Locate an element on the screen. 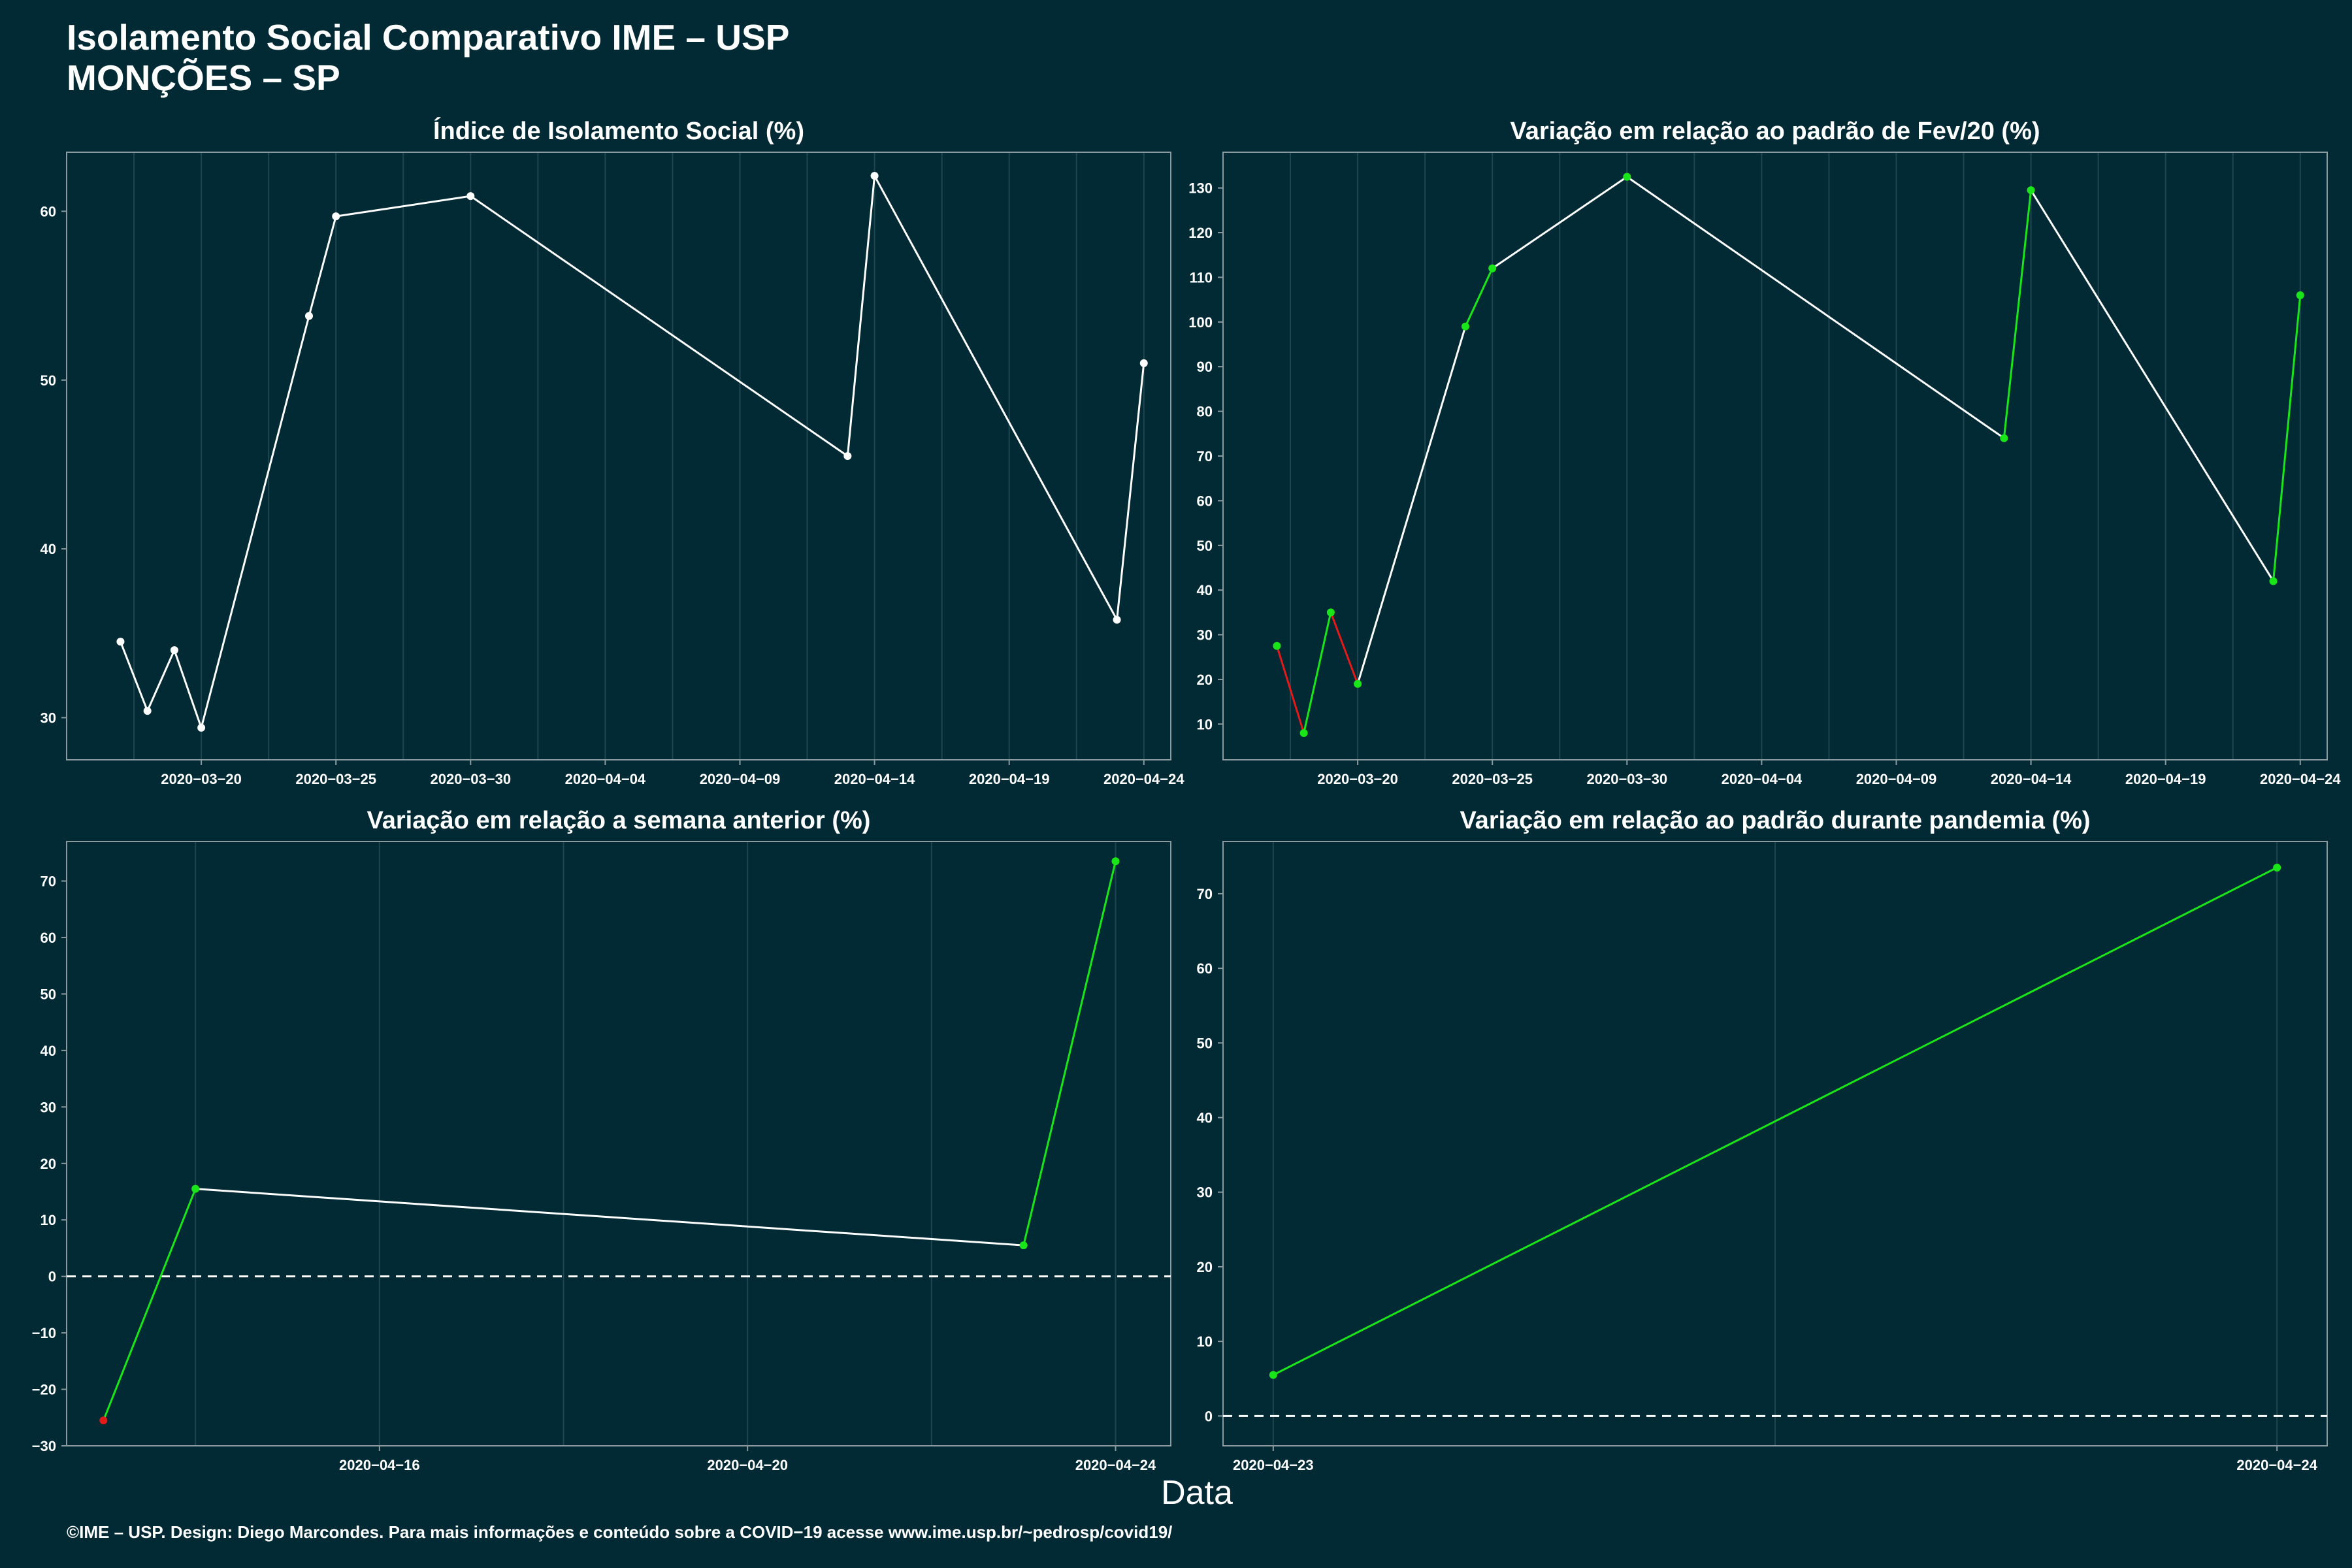 Image resolution: width=2352 pixels, height=1568 pixels. x-tick-label: 2020−04−14 is located at coordinates (874, 779).